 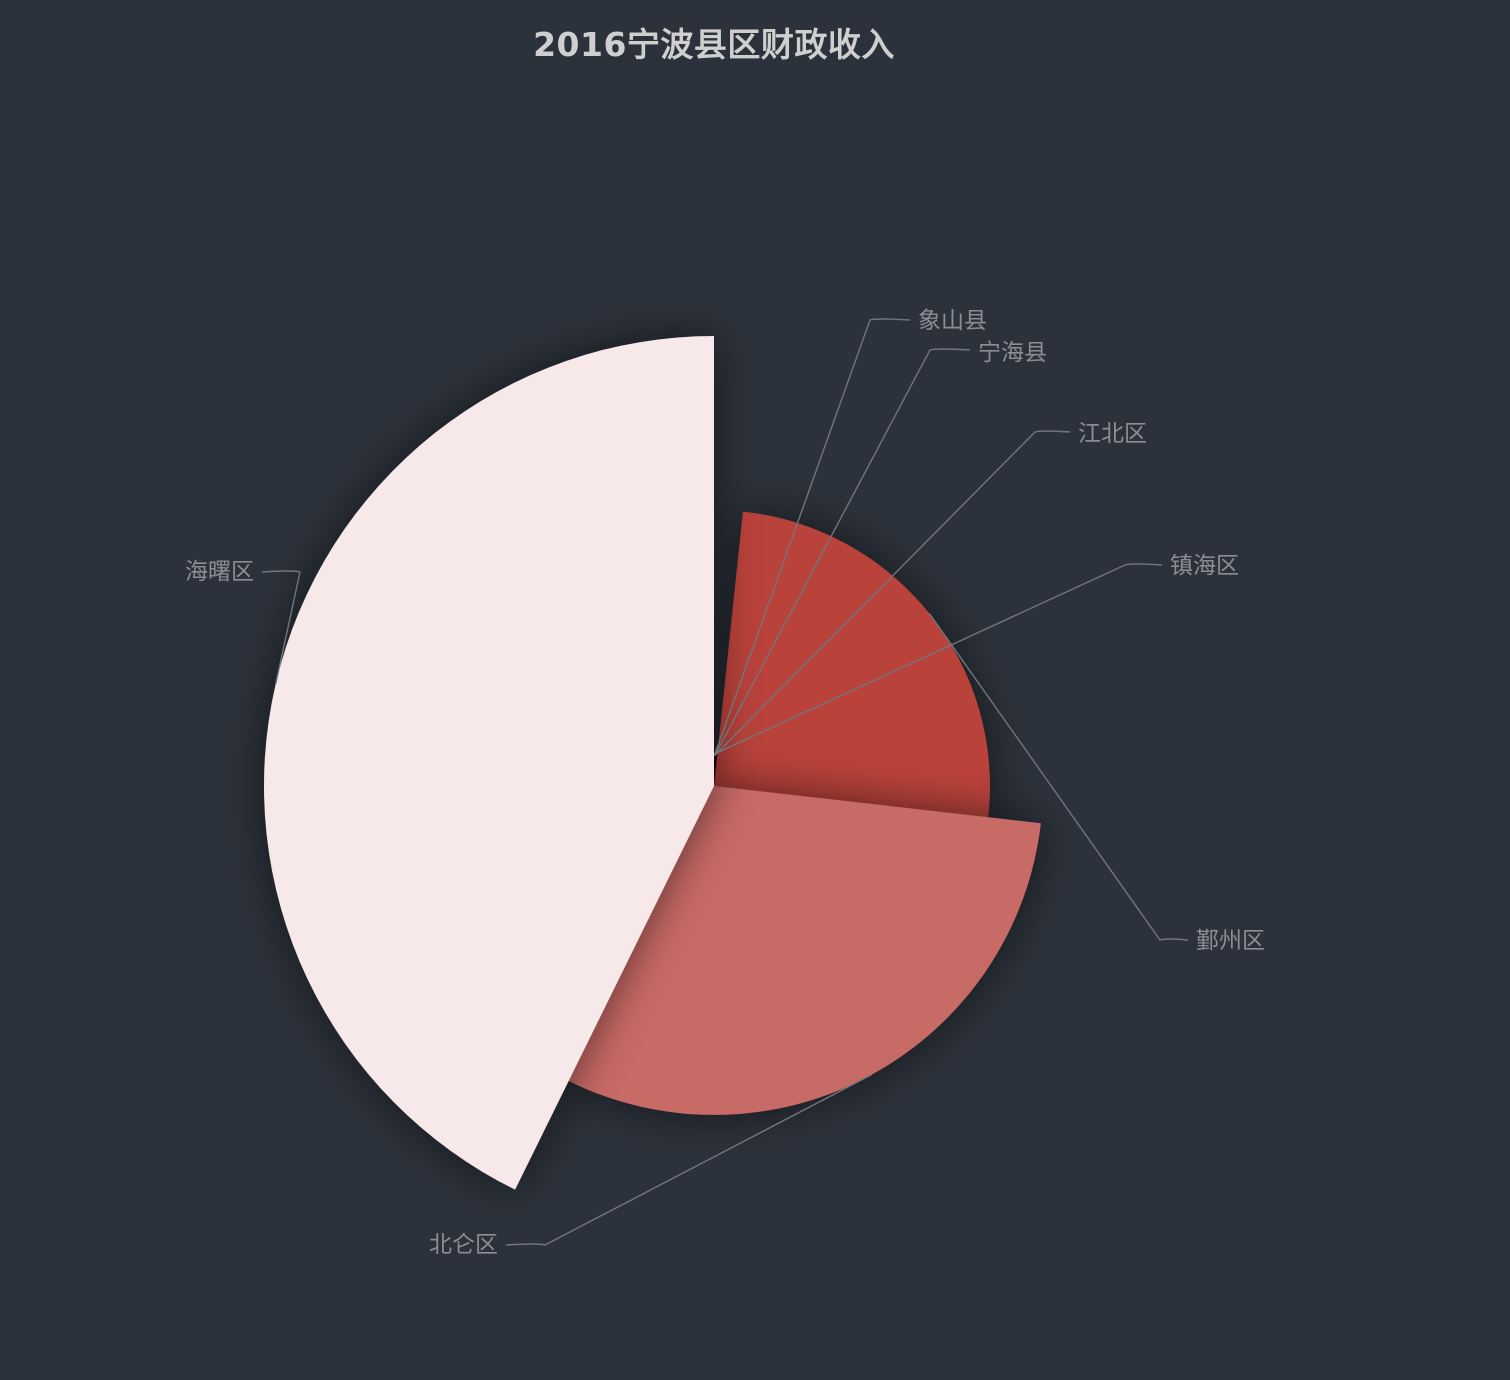 I want to click on slice-label-5: 鄞州区, so click(x=1230, y=941).